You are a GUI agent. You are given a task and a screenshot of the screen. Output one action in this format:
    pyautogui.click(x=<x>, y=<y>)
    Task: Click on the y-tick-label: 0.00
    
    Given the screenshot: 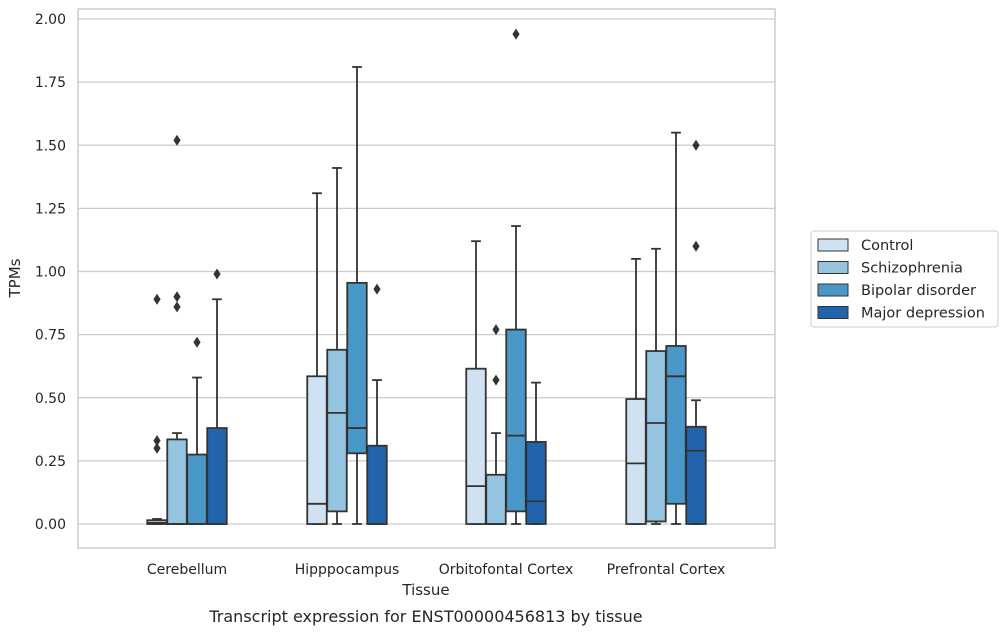 What is the action you would take?
    pyautogui.click(x=50, y=525)
    